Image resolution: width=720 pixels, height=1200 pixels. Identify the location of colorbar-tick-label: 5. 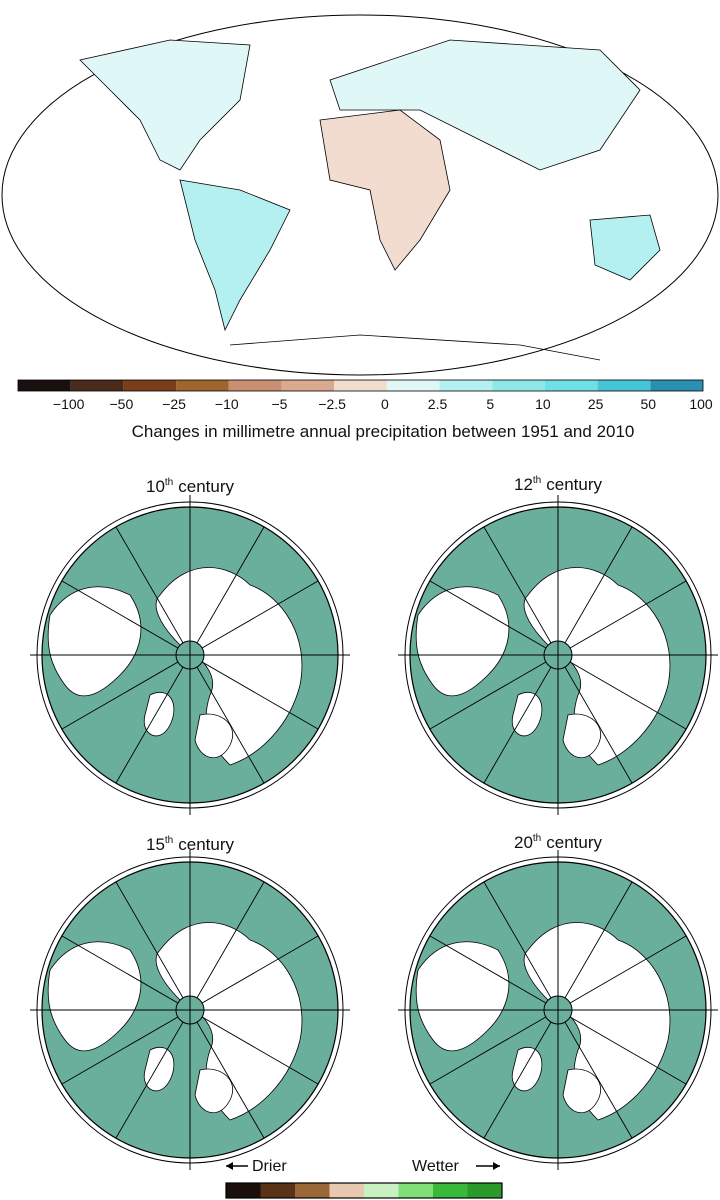
(490, 404).